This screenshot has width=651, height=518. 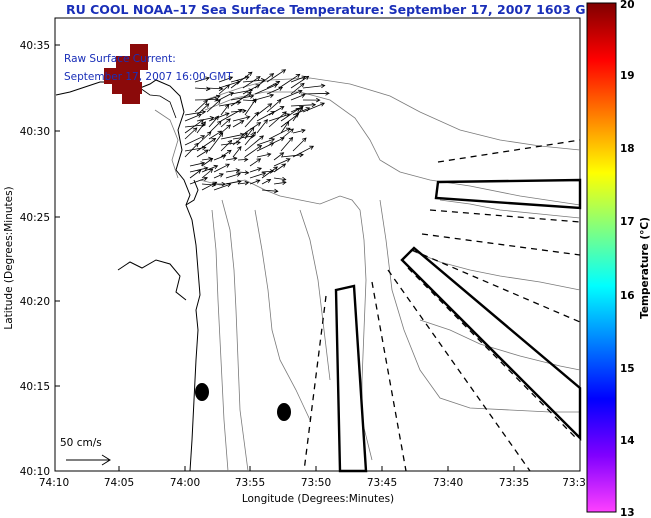 What do you see at coordinates (627, 76) in the screenshot?
I see `colorbar-tick-label: 19` at bounding box center [627, 76].